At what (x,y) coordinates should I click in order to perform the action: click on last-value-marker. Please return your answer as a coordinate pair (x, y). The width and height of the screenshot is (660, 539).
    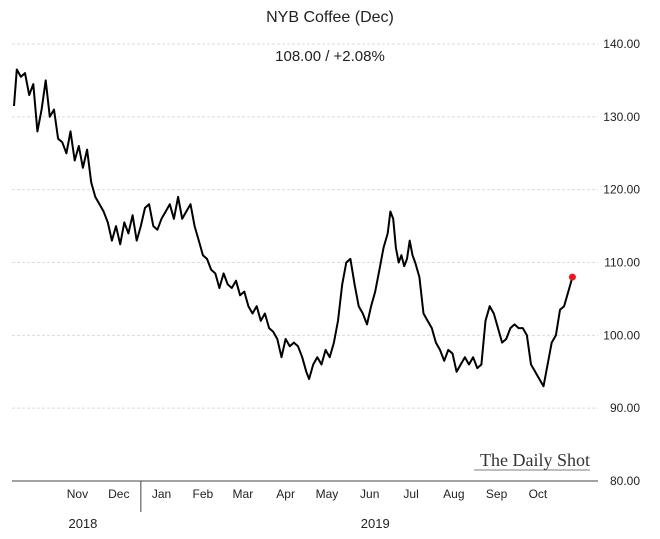
    Looking at the image, I should click on (572, 277).